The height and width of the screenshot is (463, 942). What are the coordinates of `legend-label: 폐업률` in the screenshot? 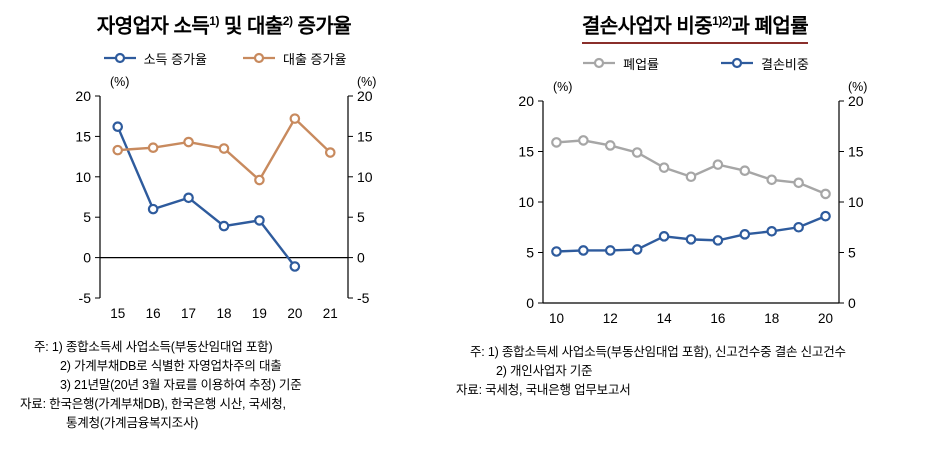 It's located at (641, 64).